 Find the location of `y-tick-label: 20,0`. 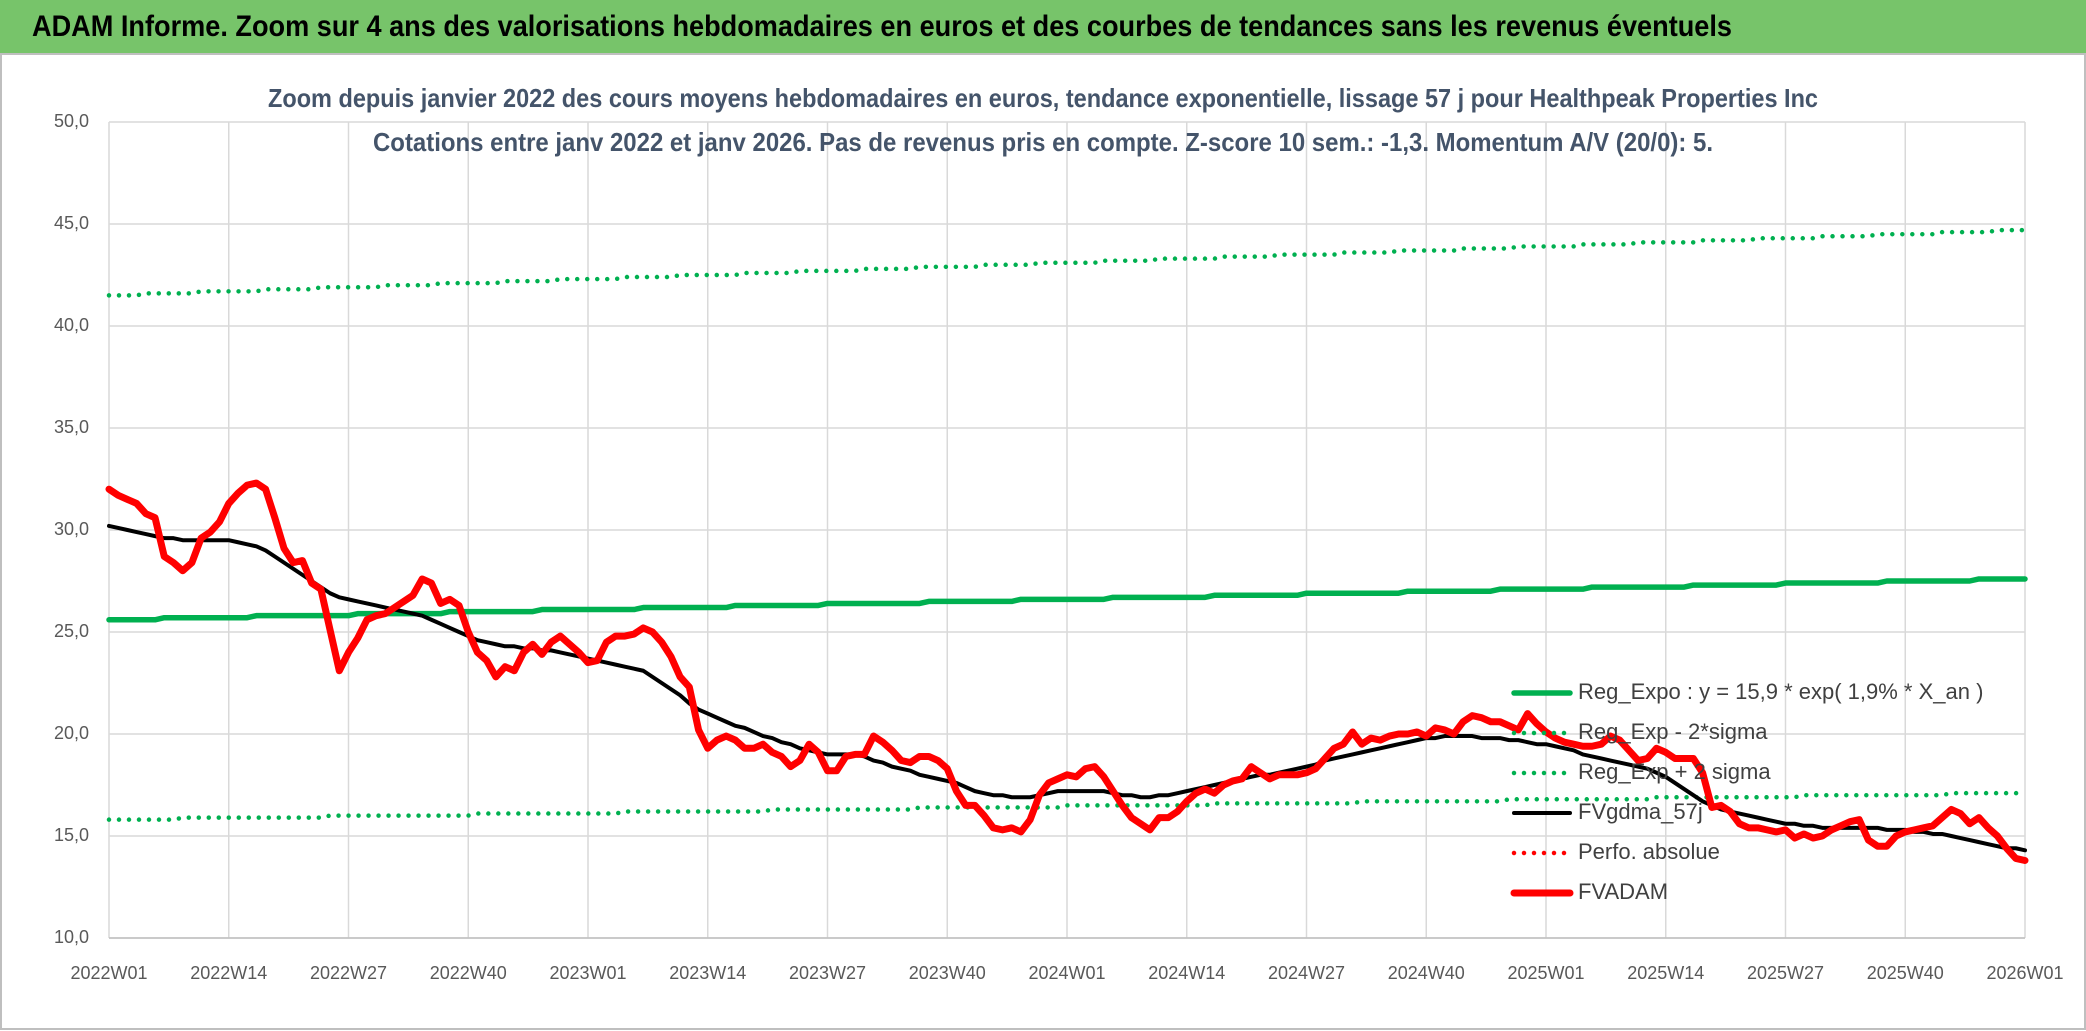

y-tick-label: 20,0 is located at coordinates (71, 733).